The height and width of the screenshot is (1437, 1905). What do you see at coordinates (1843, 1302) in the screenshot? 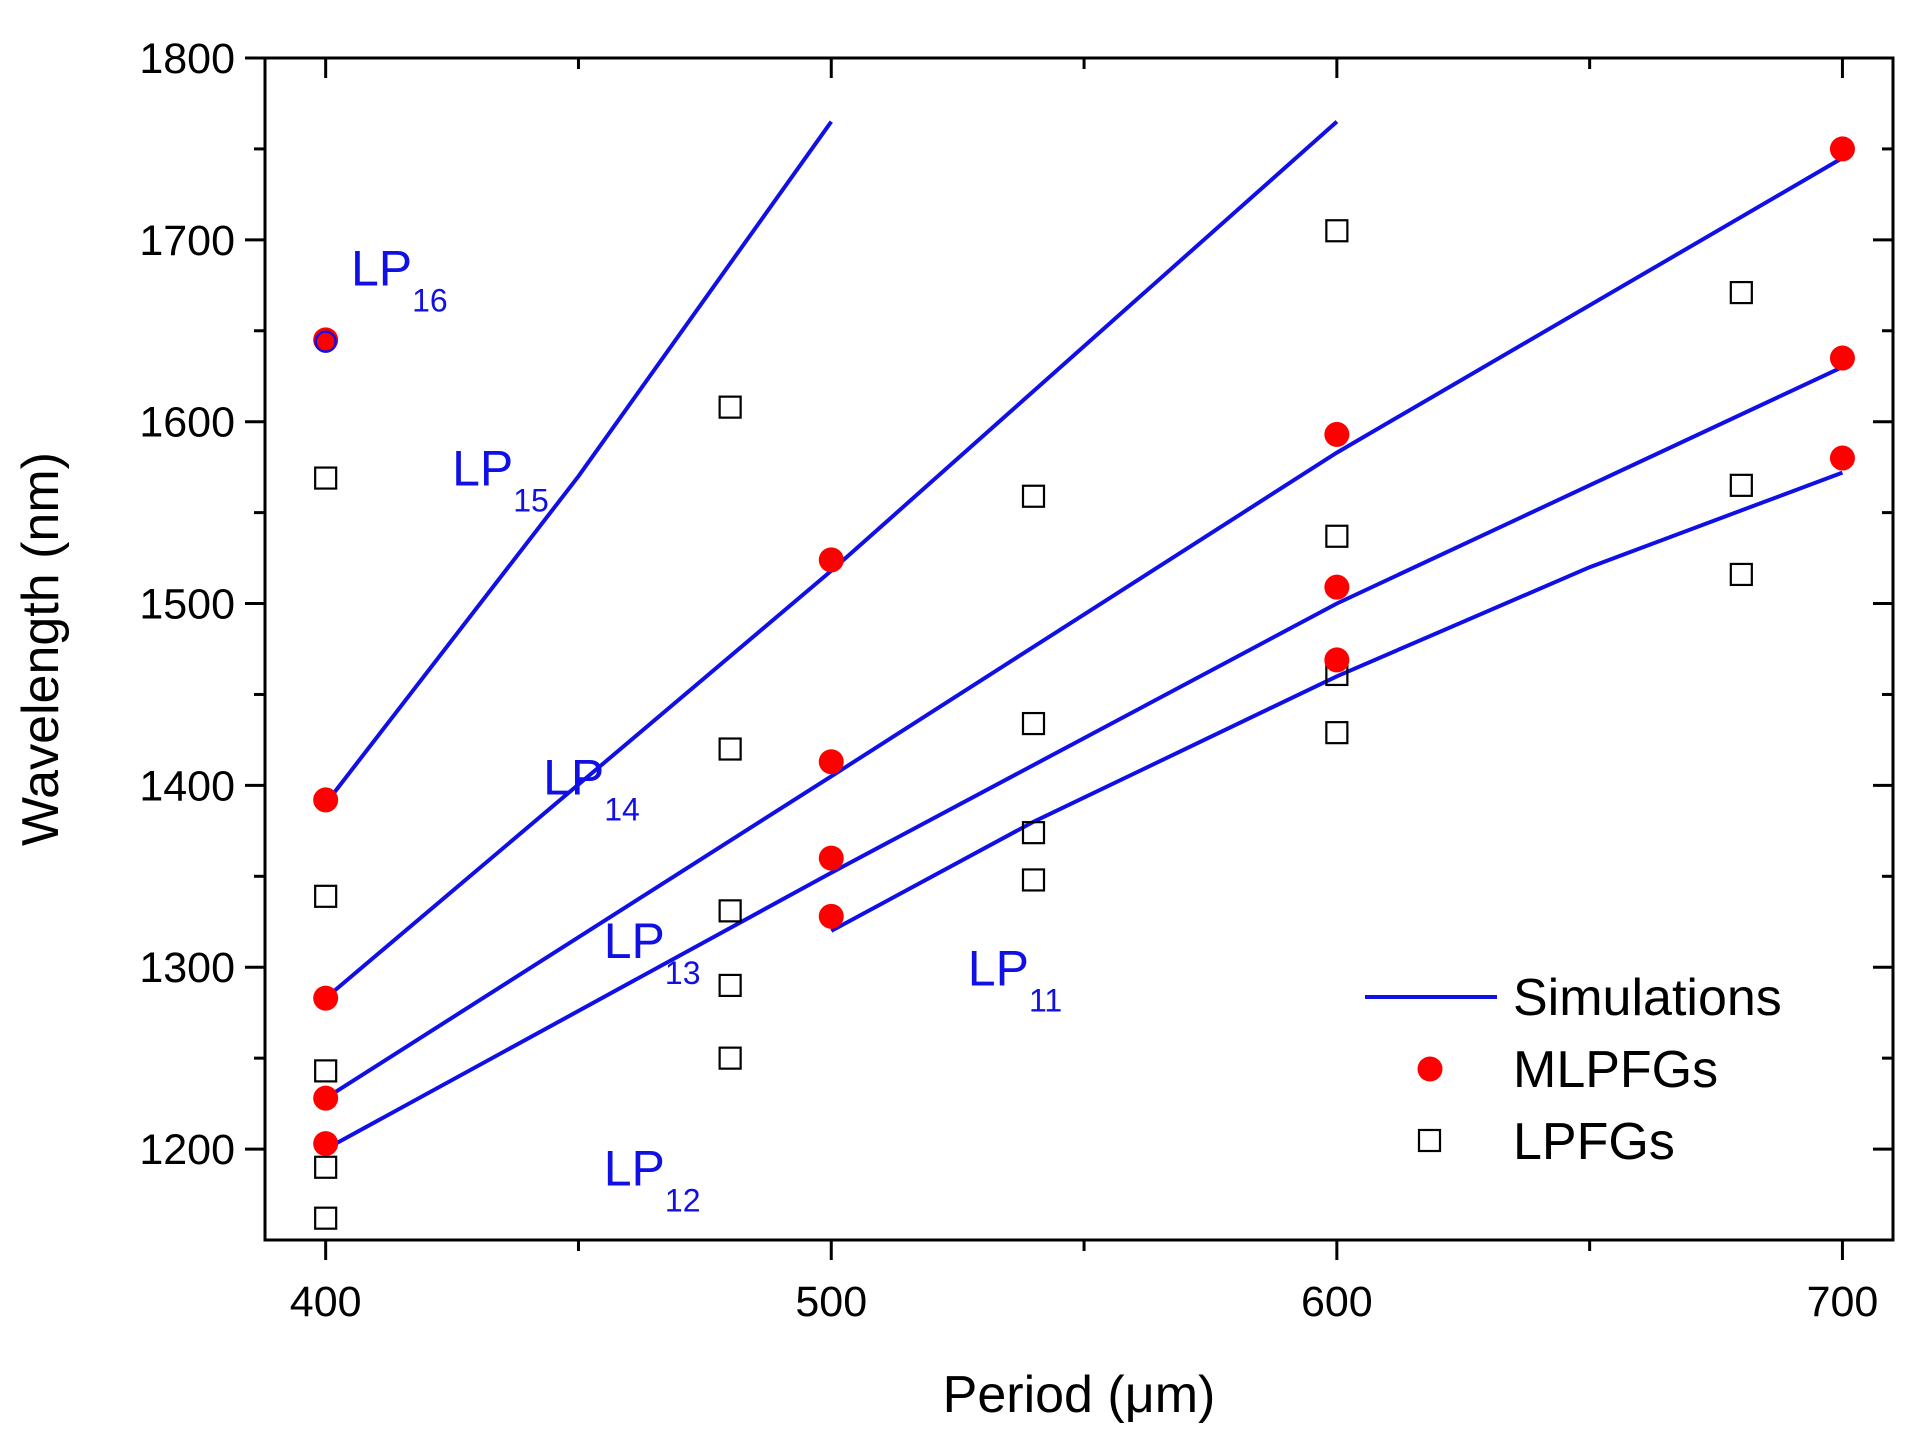
I see `x-tick-label-700: 700` at bounding box center [1843, 1302].